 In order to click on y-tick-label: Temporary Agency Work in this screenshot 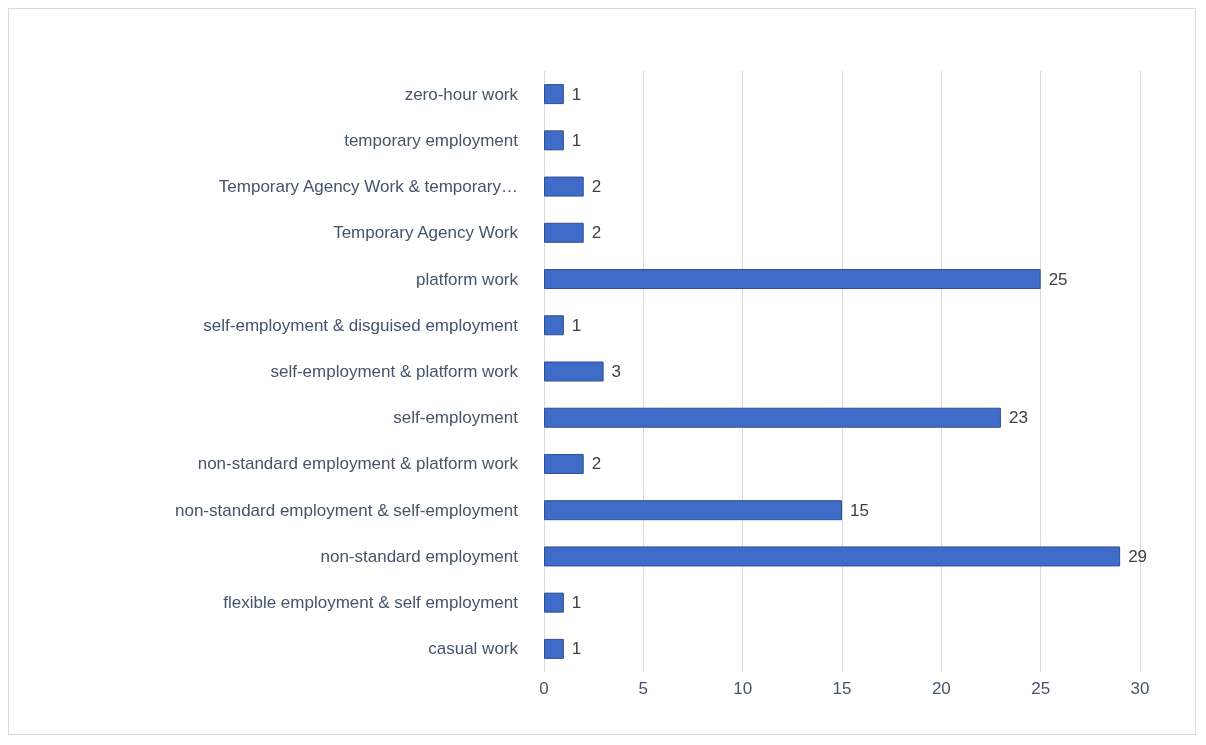, I will do `click(426, 233)`.